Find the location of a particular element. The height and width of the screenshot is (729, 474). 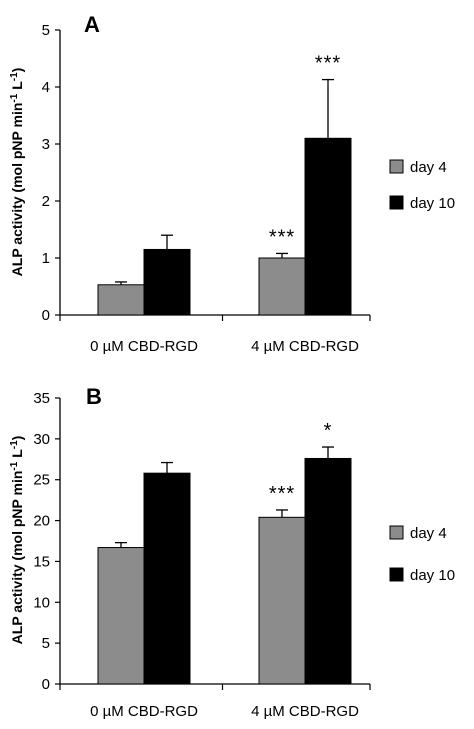

significance-label: * is located at coordinates (328, 431).